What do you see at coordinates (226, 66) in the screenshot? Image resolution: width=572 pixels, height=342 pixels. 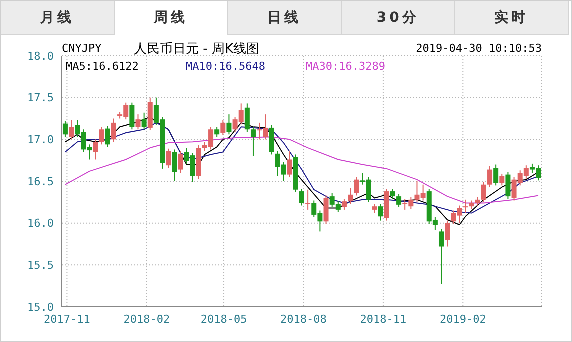 I see `text: MA10:16.5648` at bounding box center [226, 66].